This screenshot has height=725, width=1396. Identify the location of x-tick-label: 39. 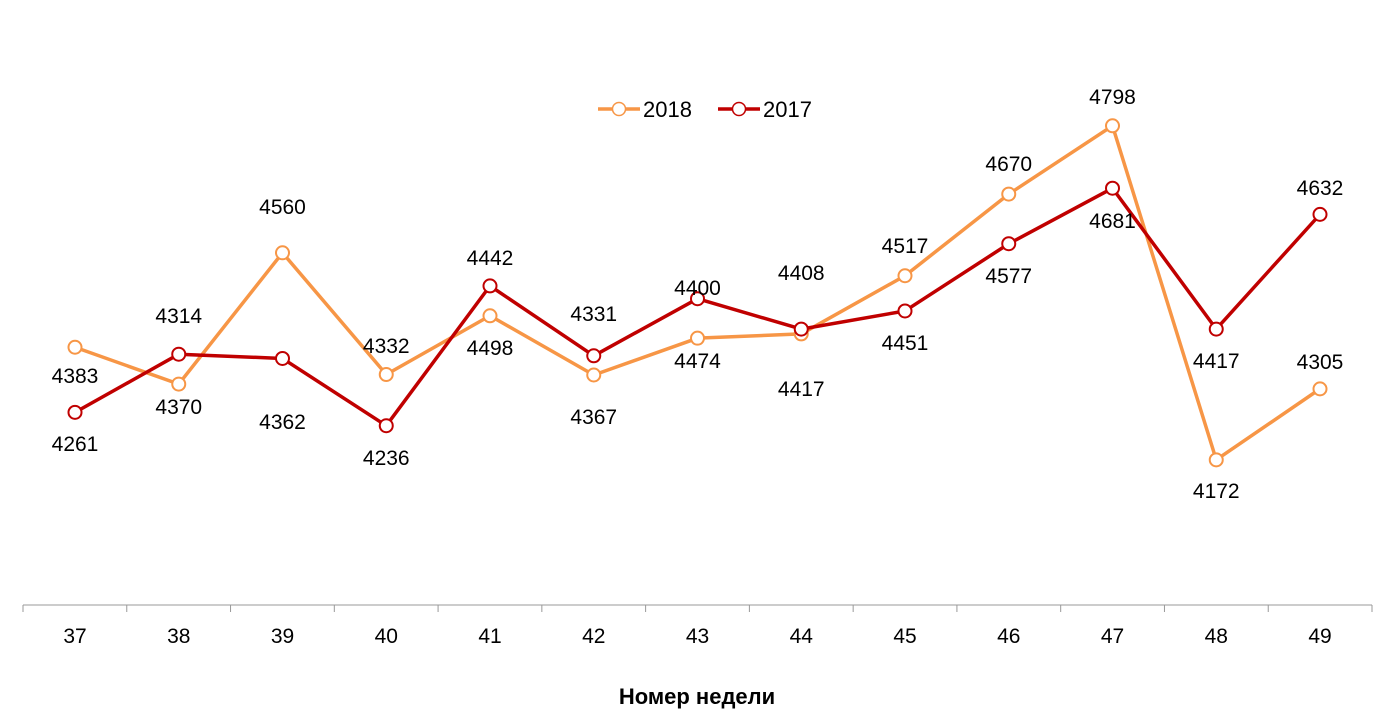
(282, 636).